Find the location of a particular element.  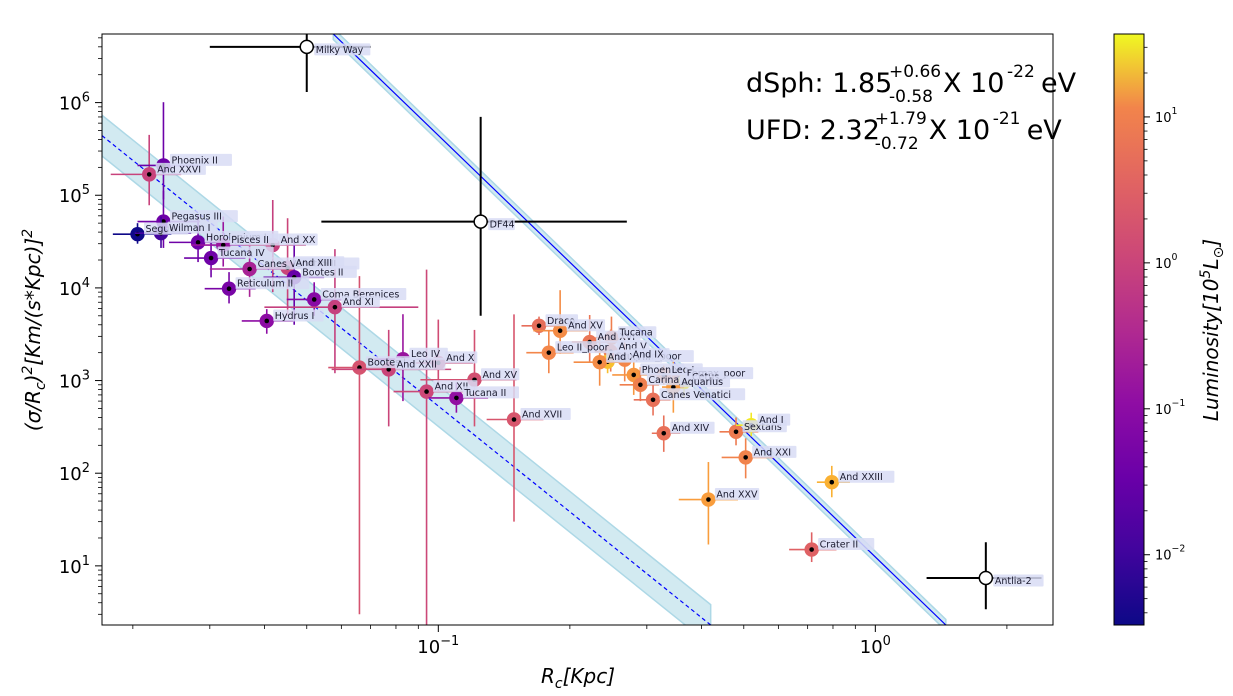

x-axis-label: Rc[Kpc] is located at coordinates (578, 678).